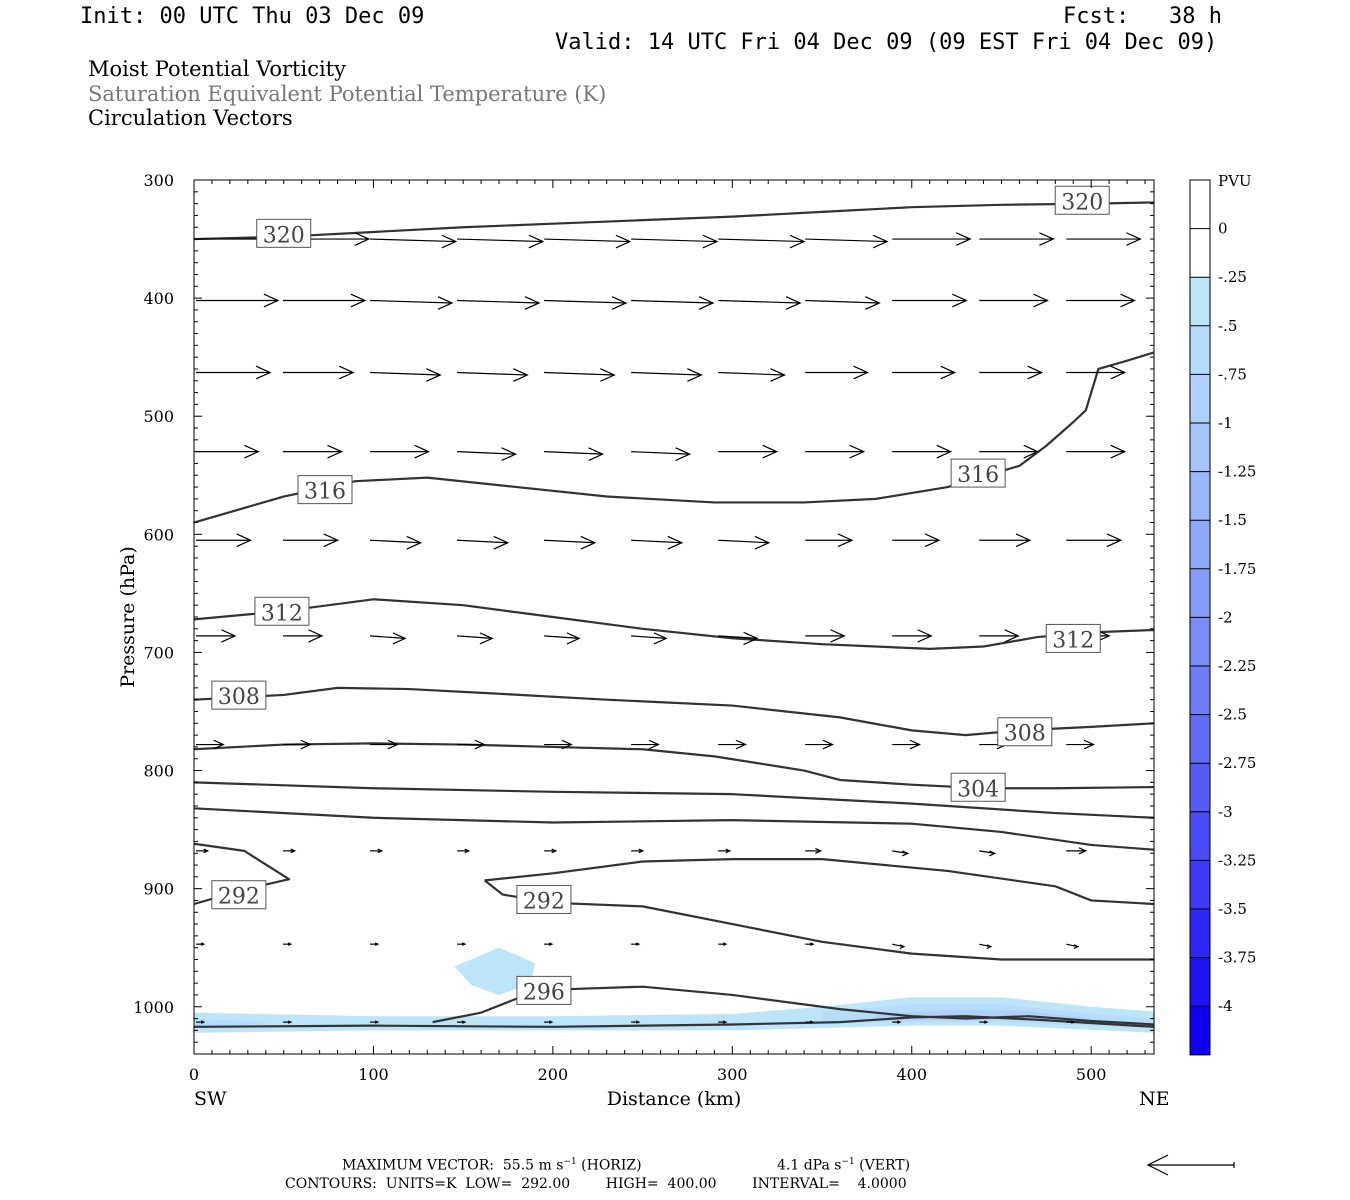 This screenshot has width=1350, height=1200. I want to click on vector-r9-c10, so click(1071, 1022).